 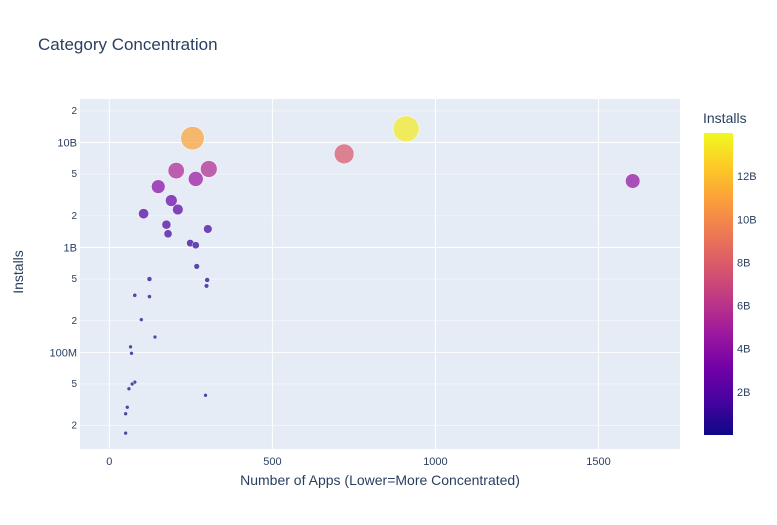 I want to click on y-axis-ticks: 100M 1B 10B 2 5 2 5 2 5 2, so click(x=63, y=269).